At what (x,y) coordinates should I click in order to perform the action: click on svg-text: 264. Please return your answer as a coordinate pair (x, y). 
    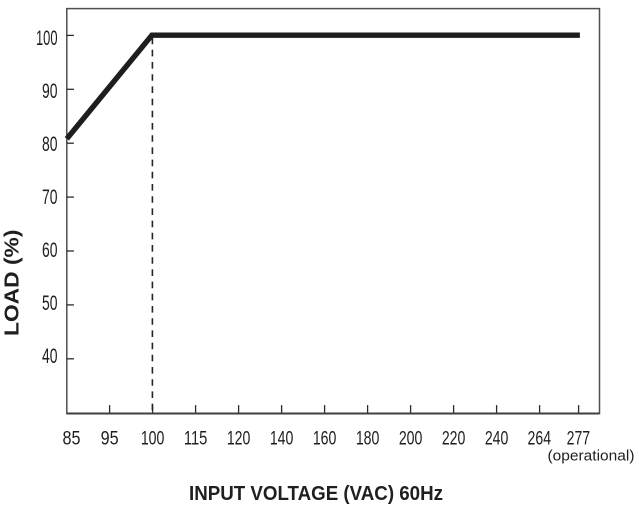
    Looking at the image, I should click on (540, 439).